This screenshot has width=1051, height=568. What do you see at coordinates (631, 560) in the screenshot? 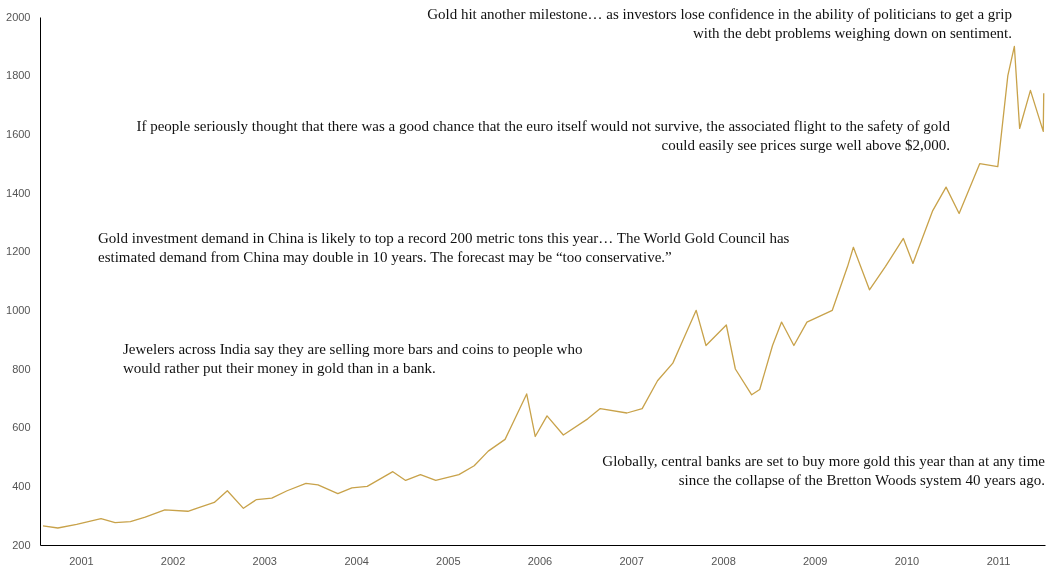
I see `x-tick-label: 2007` at bounding box center [631, 560].